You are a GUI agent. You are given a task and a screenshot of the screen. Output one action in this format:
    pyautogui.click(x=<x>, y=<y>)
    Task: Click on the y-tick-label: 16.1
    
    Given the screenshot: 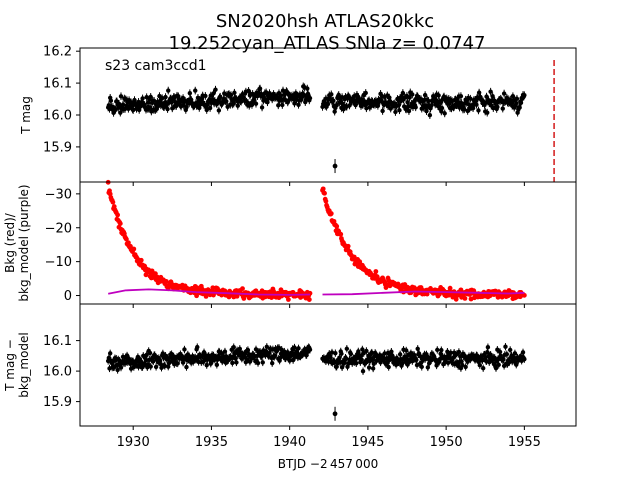 What is the action you would take?
    pyautogui.click(x=57, y=341)
    